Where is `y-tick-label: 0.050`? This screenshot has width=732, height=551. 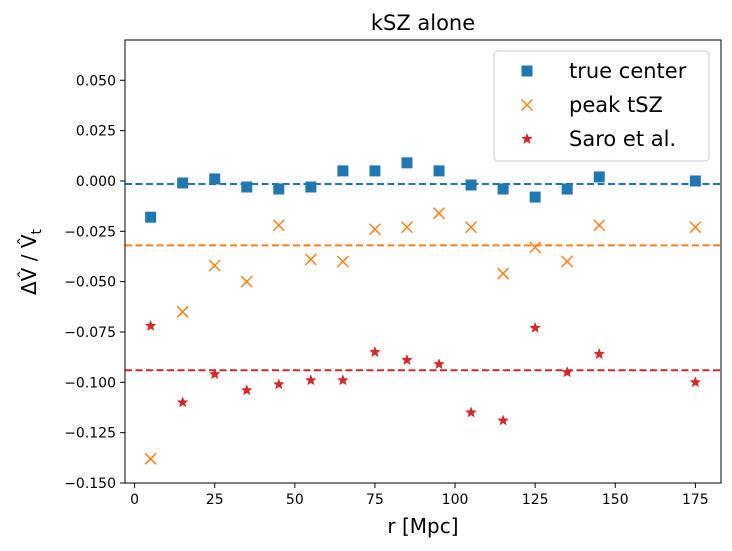
y-tick-label: 0.050 is located at coordinates (96, 81).